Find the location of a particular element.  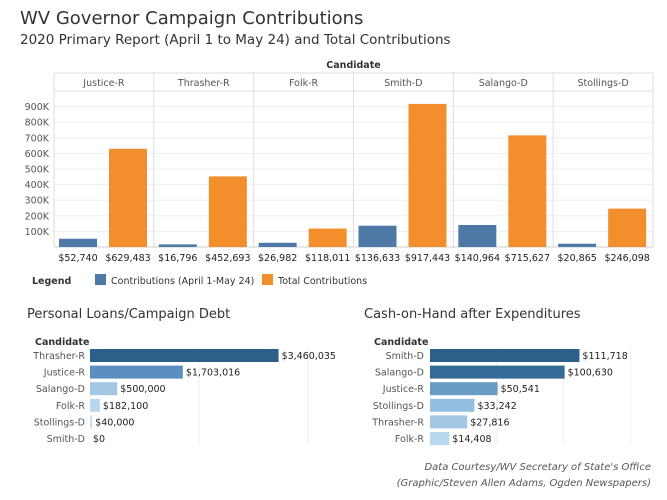

bar-value-label: $111,718 is located at coordinates (604, 356).